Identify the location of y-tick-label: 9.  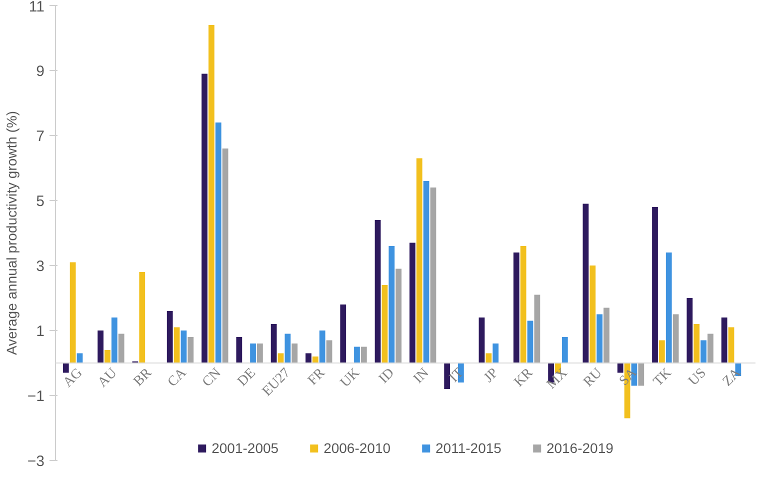
(40, 71).